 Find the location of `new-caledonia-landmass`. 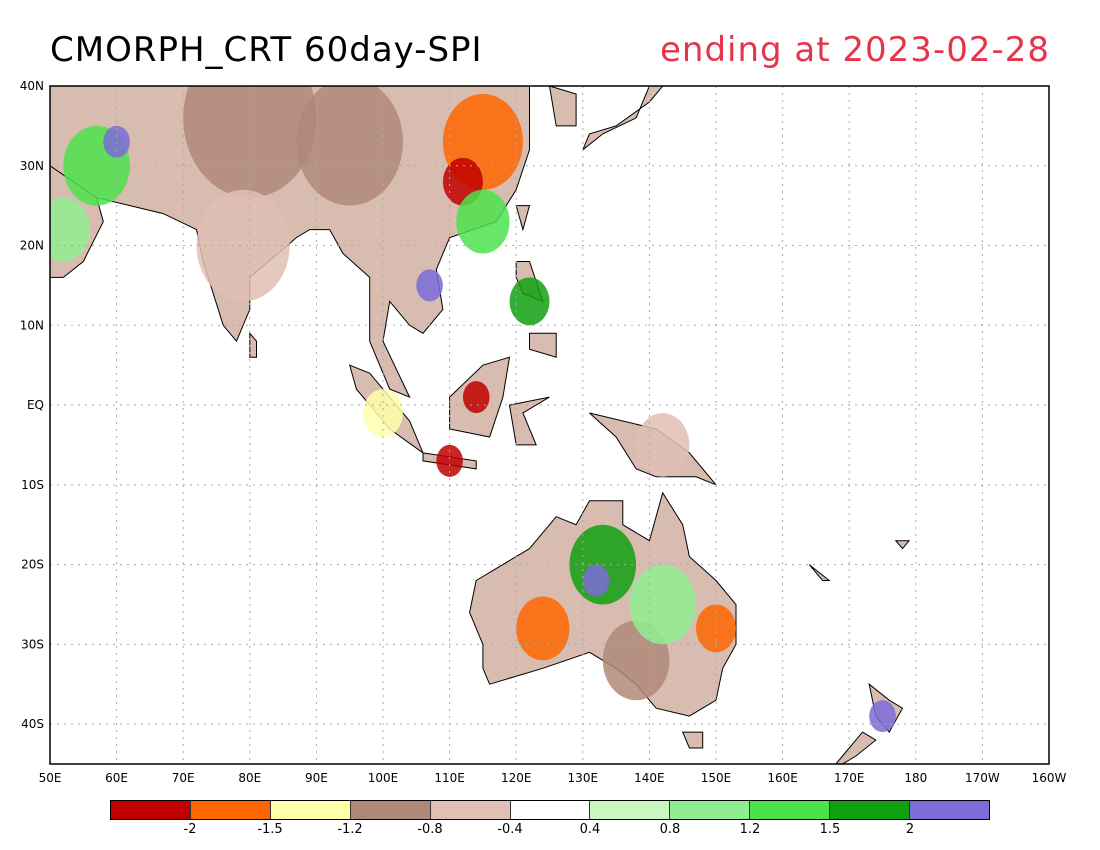

new-caledonia-landmass is located at coordinates (819, 572).